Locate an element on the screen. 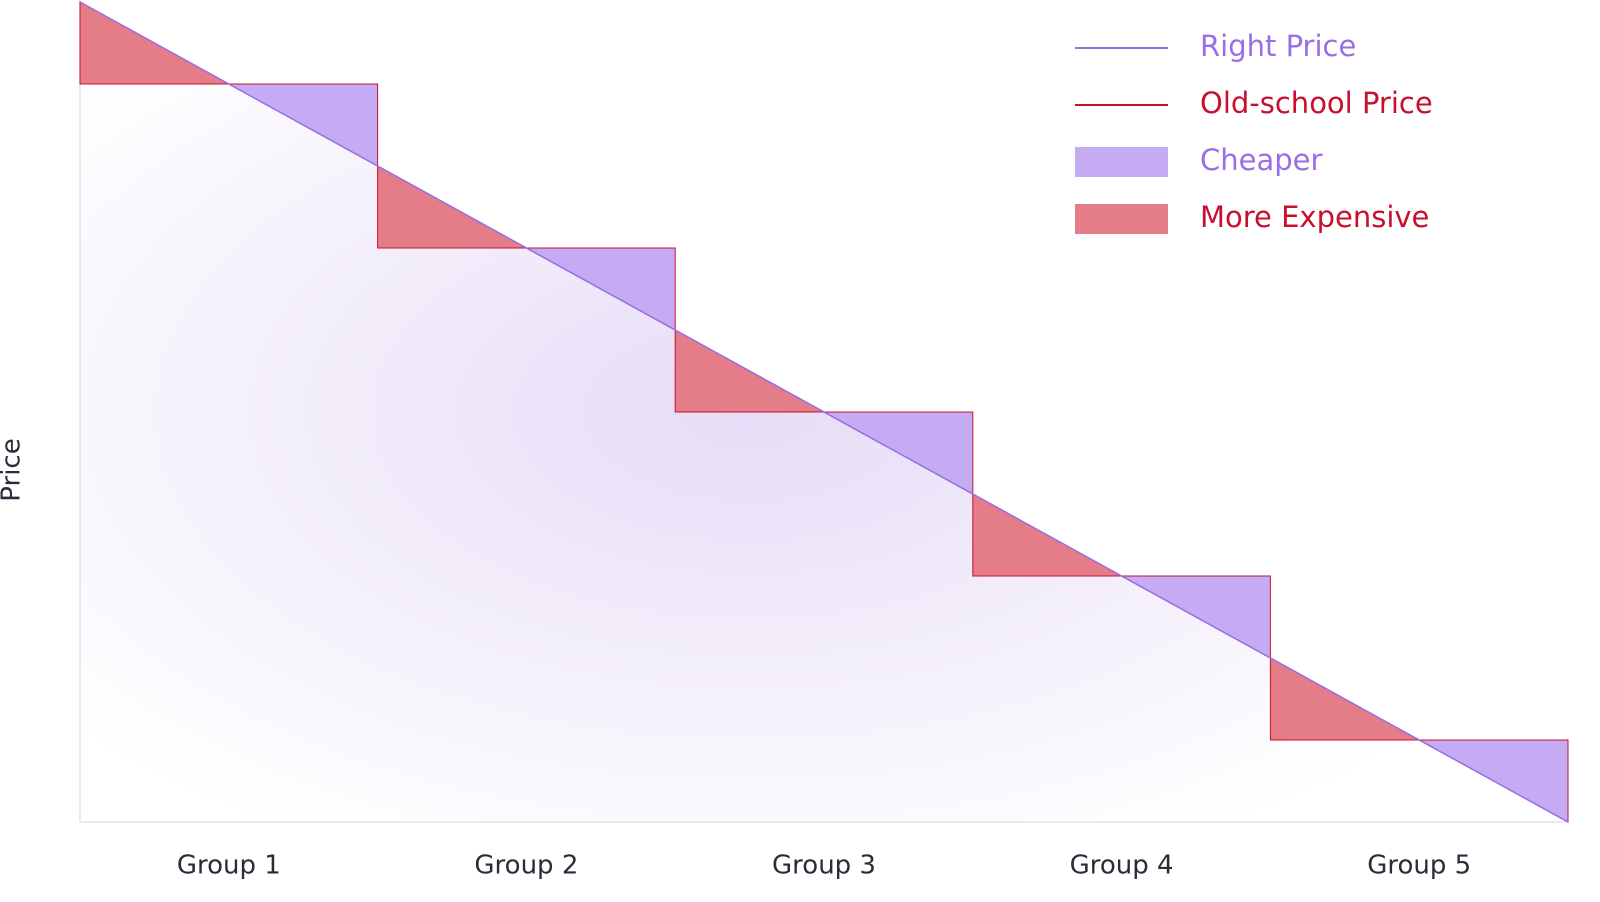 The width and height of the screenshot is (1600, 902). x-tick-label: Group 3 is located at coordinates (824, 866).